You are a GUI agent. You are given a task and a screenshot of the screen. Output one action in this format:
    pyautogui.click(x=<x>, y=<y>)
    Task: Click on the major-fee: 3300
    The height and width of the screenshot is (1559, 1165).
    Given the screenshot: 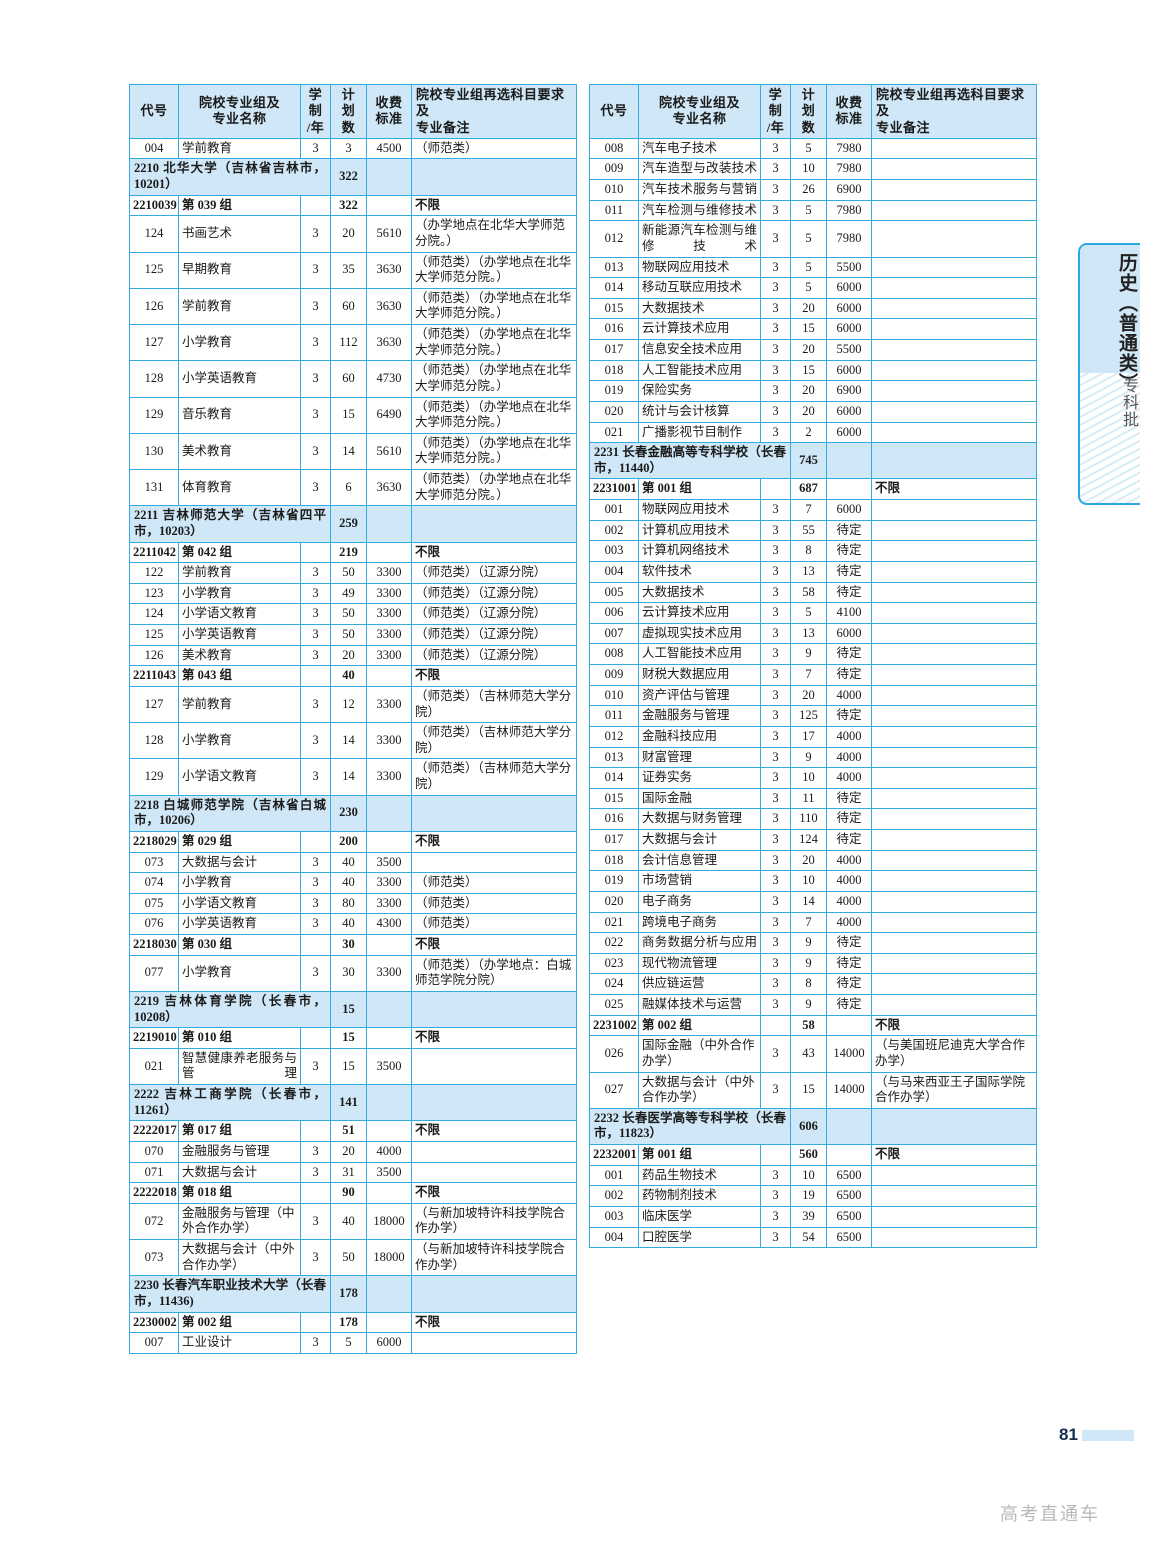 What is the action you would take?
    pyautogui.click(x=389, y=741)
    